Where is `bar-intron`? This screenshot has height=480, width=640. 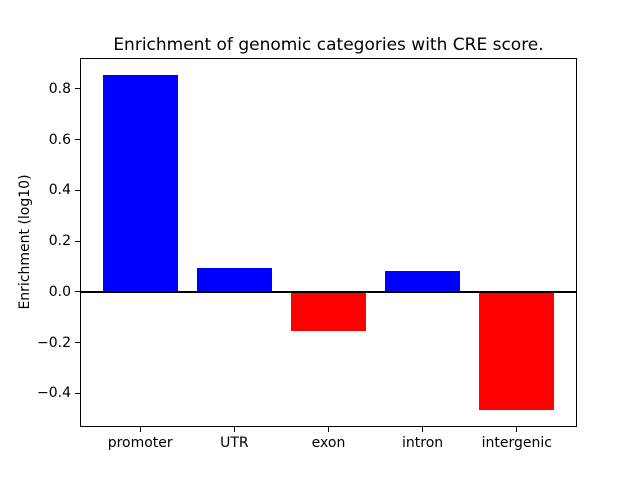
bar-intron is located at coordinates (423, 281).